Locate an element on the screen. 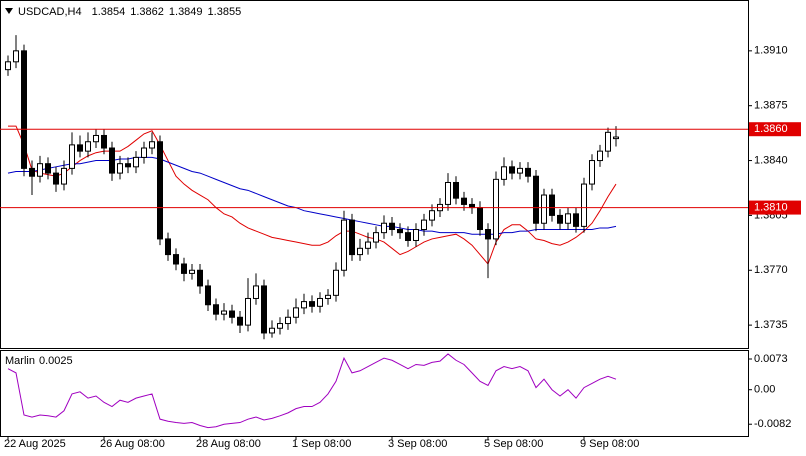 Image resolution: width=806 pixels, height=456 pixels. y-tick-label: 0.00 is located at coordinates (764, 390).